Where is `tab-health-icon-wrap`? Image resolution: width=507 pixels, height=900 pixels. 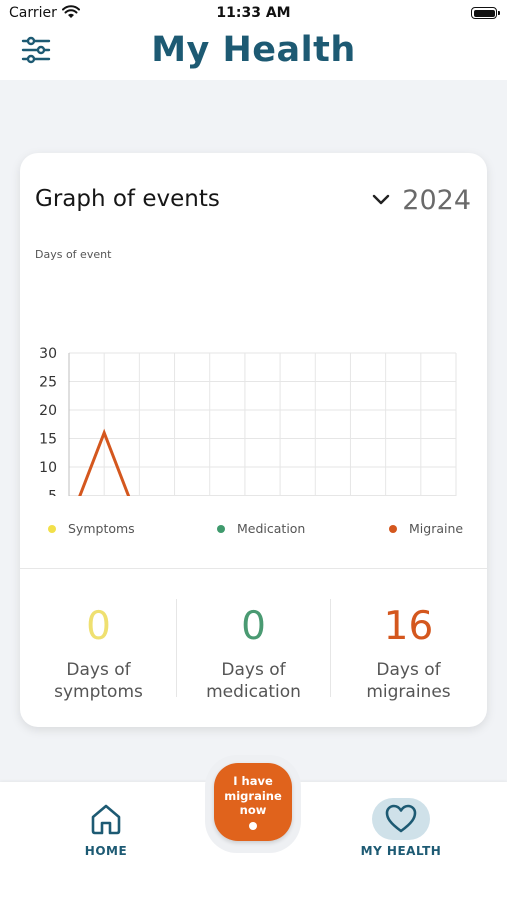
tab-health-icon-wrap is located at coordinates (401, 819).